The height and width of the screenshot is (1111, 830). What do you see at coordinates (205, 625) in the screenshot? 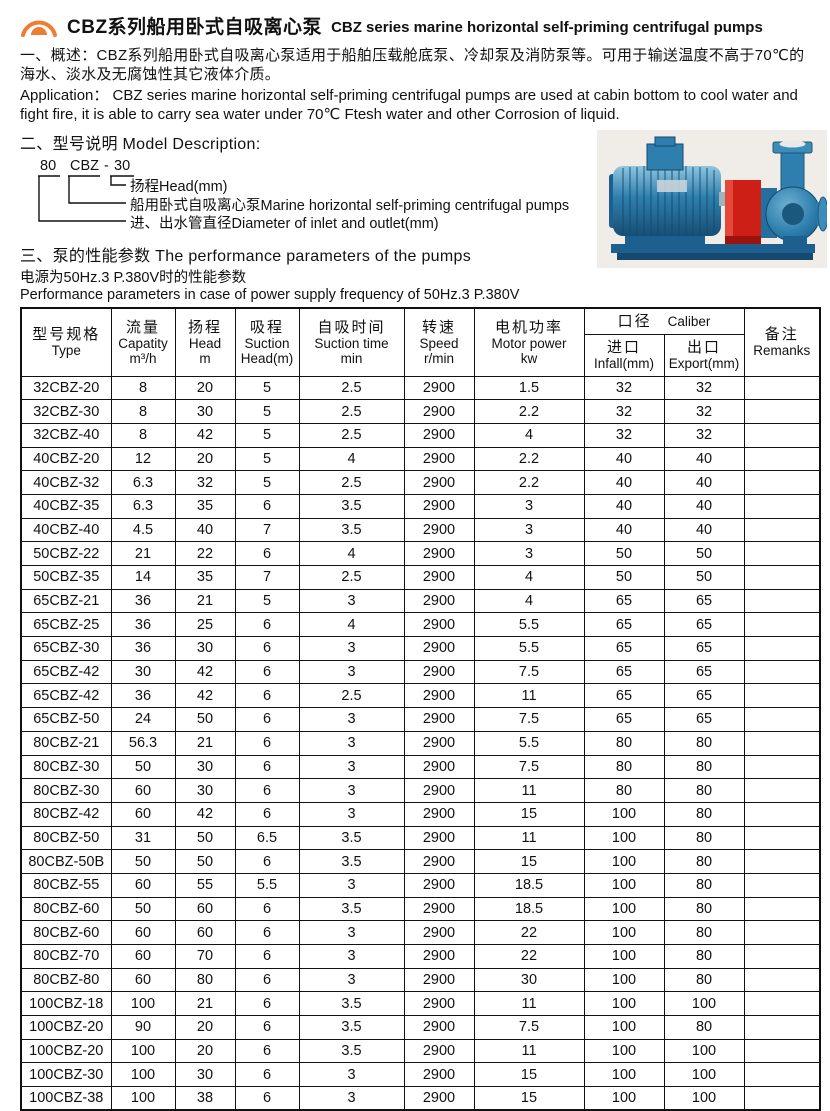
I see `cell-head: 25` at bounding box center [205, 625].